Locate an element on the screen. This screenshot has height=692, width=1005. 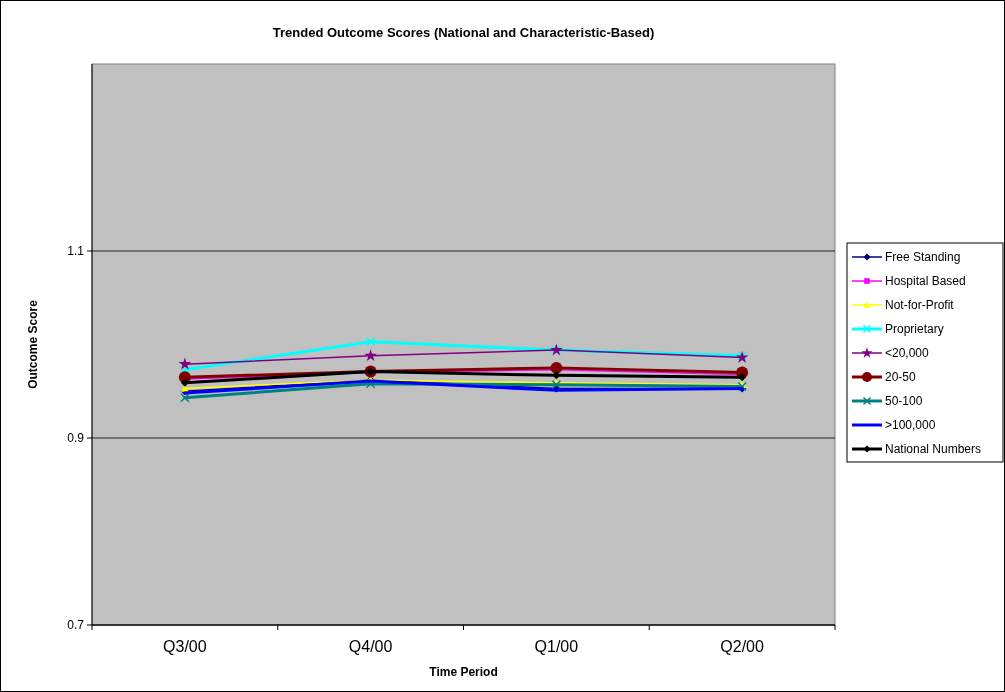
legend-label: Hospital Based is located at coordinates (925, 281).